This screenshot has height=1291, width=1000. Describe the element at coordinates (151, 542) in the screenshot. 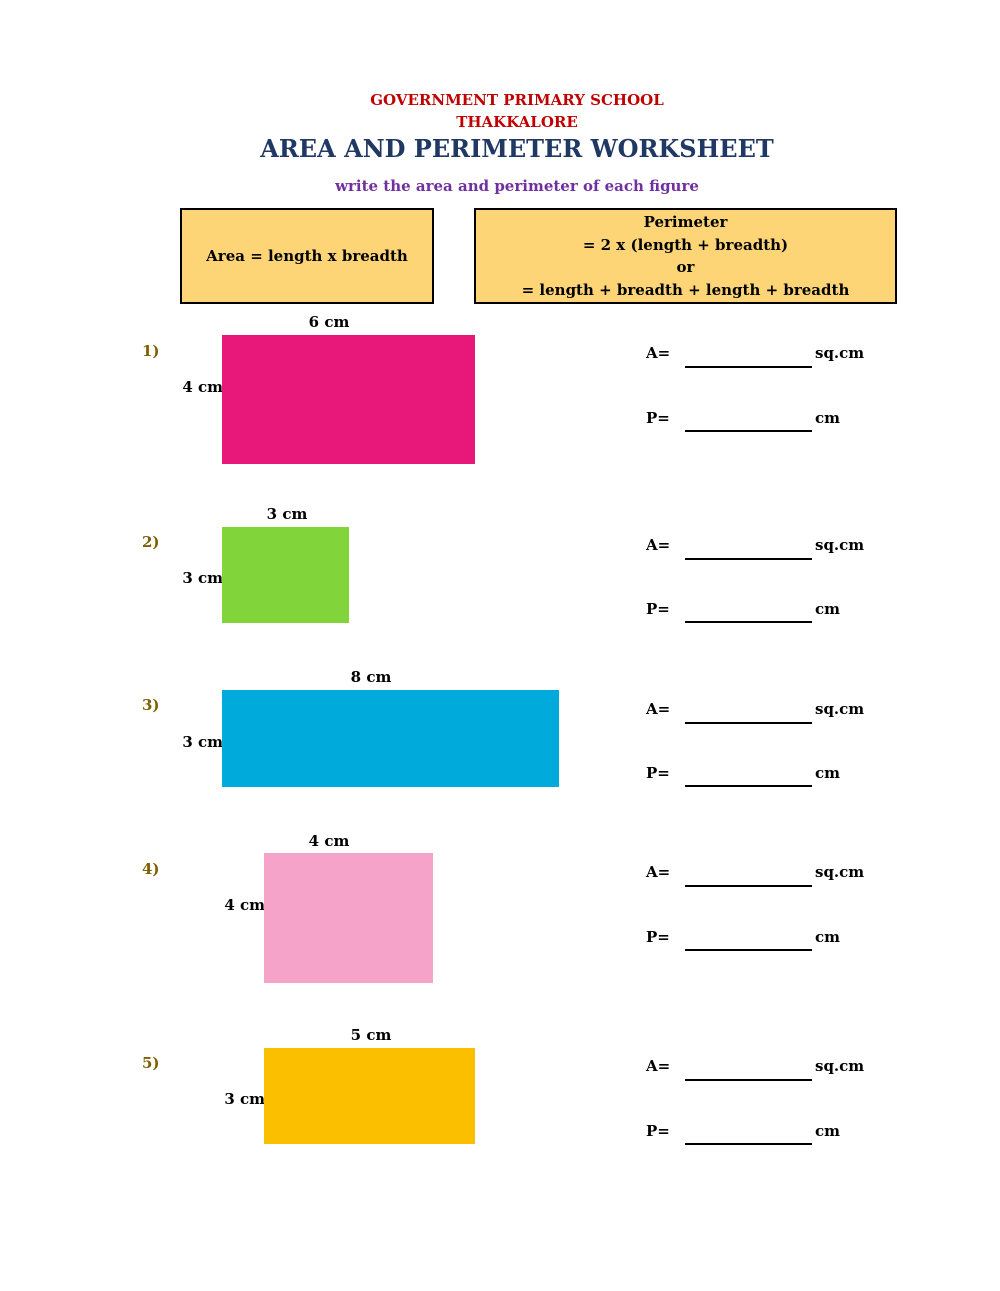

I see `question-number: 2)` at that location.